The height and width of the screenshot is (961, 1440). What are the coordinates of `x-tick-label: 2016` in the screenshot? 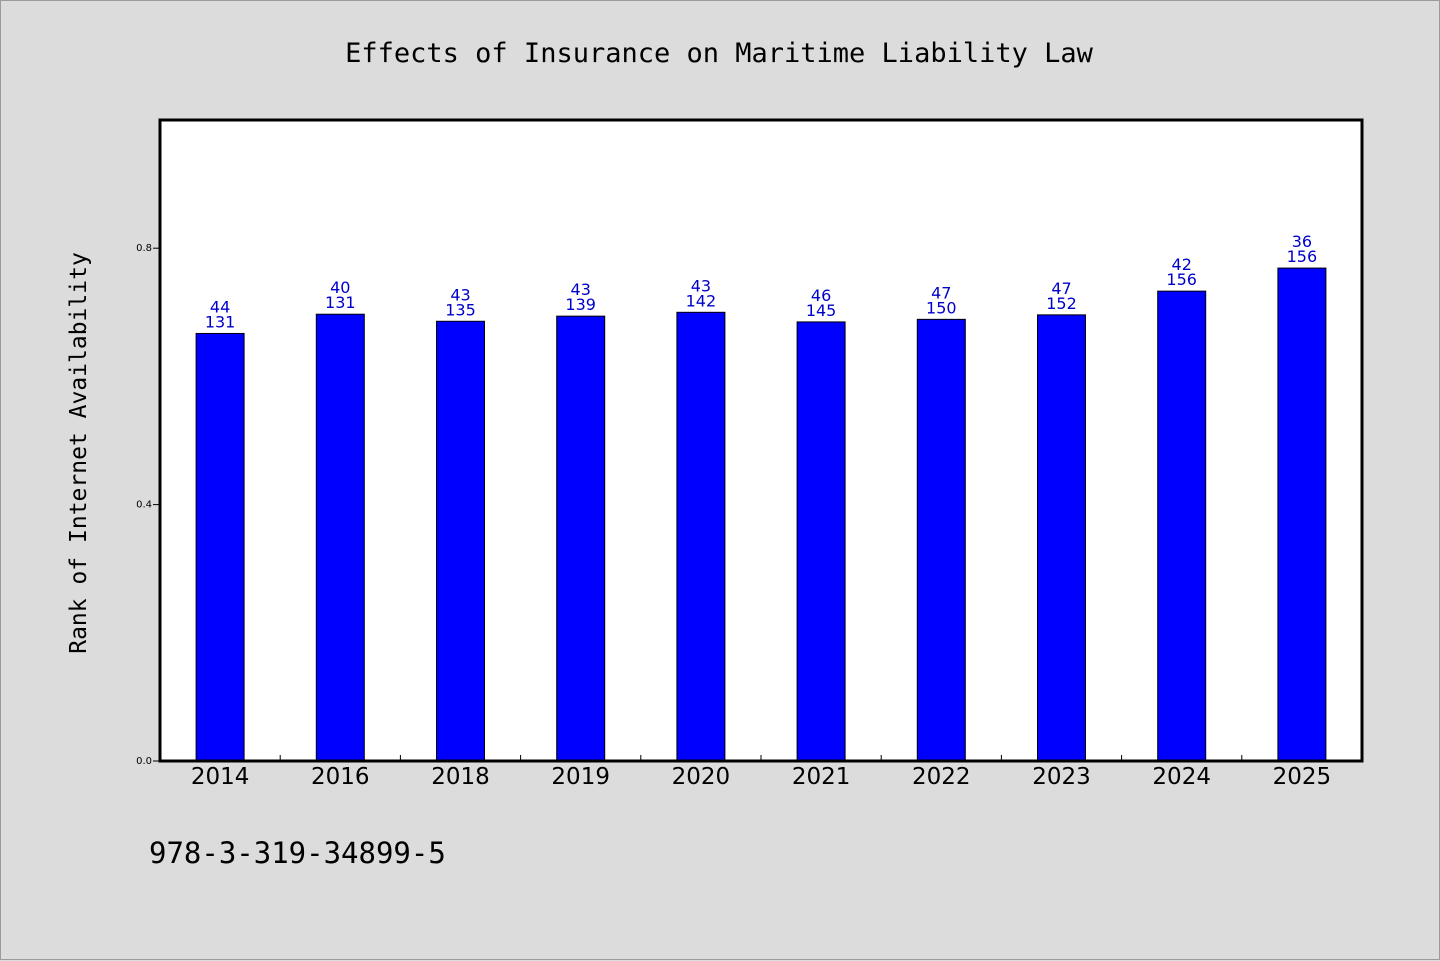 It's located at (340, 777).